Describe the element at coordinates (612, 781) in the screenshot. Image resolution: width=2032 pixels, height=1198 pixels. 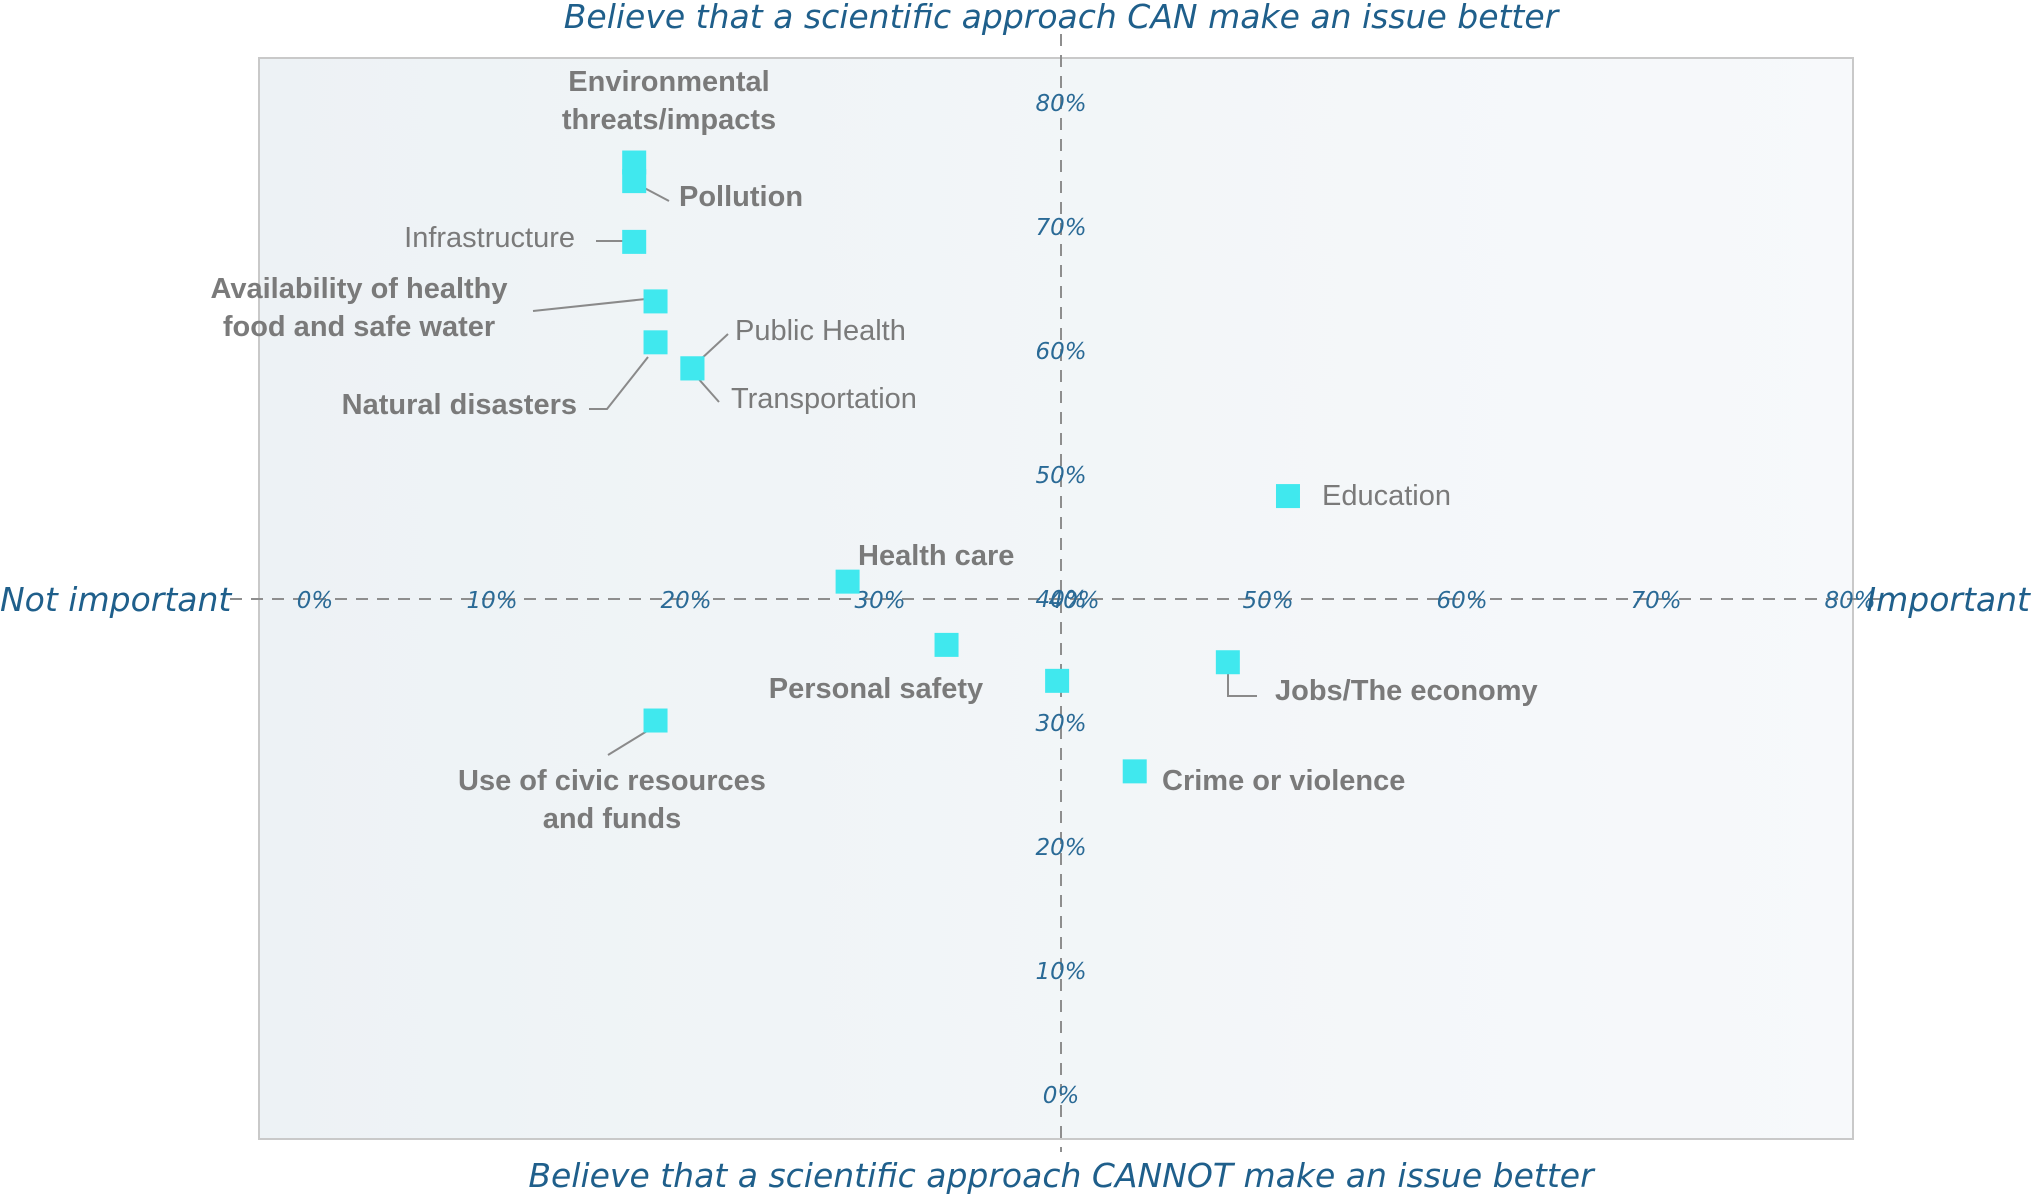
I see `label-line: Use of civic resources` at that location.